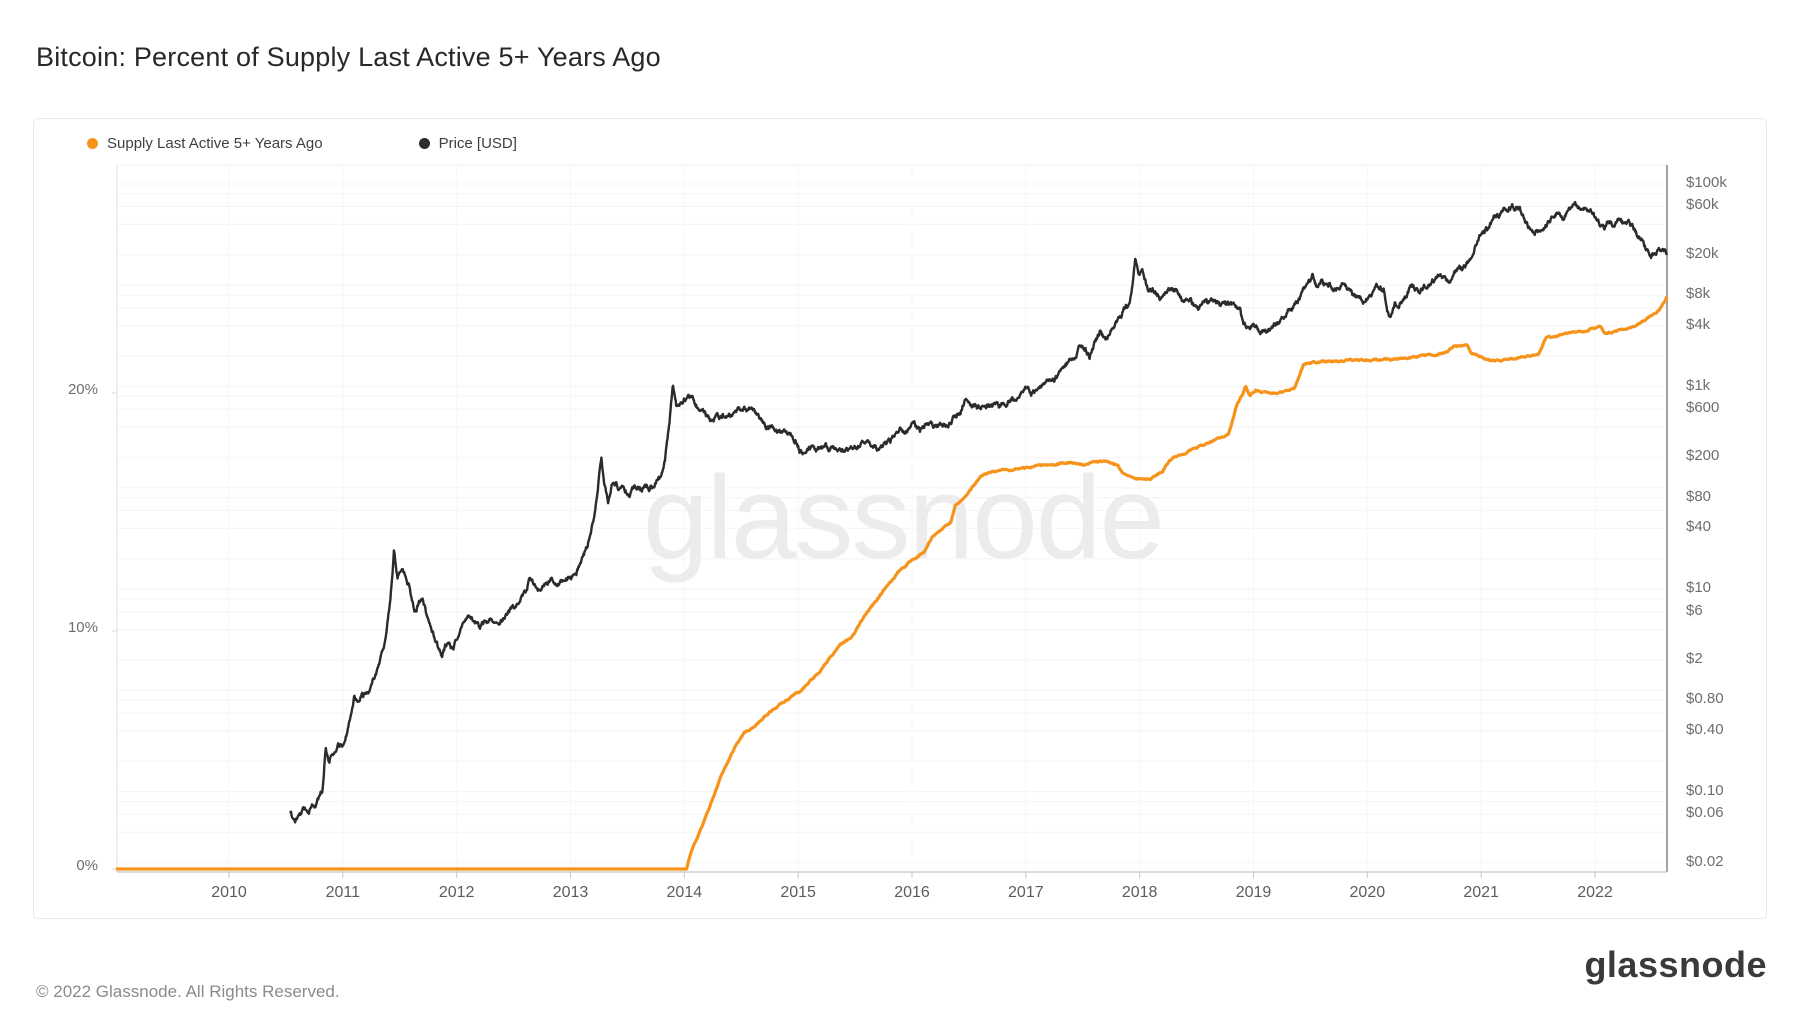 The width and height of the screenshot is (1800, 1013). Describe the element at coordinates (1675, 964) in the screenshot. I see `glassnode-logo: glassnode` at that location.